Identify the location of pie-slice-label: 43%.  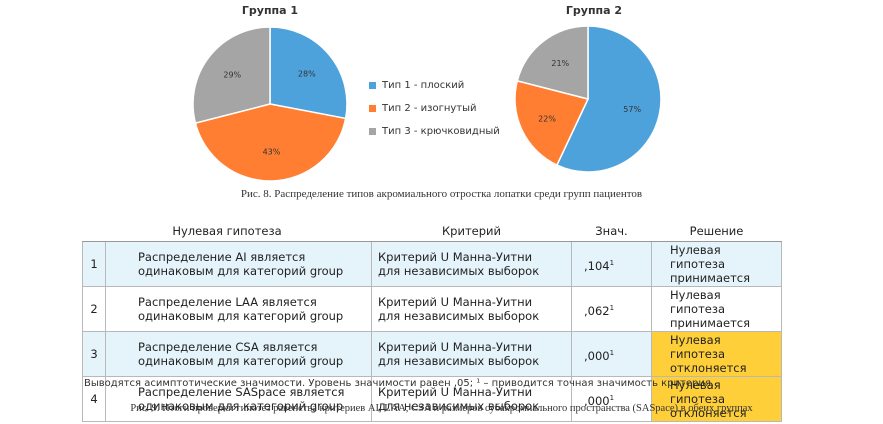
(272, 152).